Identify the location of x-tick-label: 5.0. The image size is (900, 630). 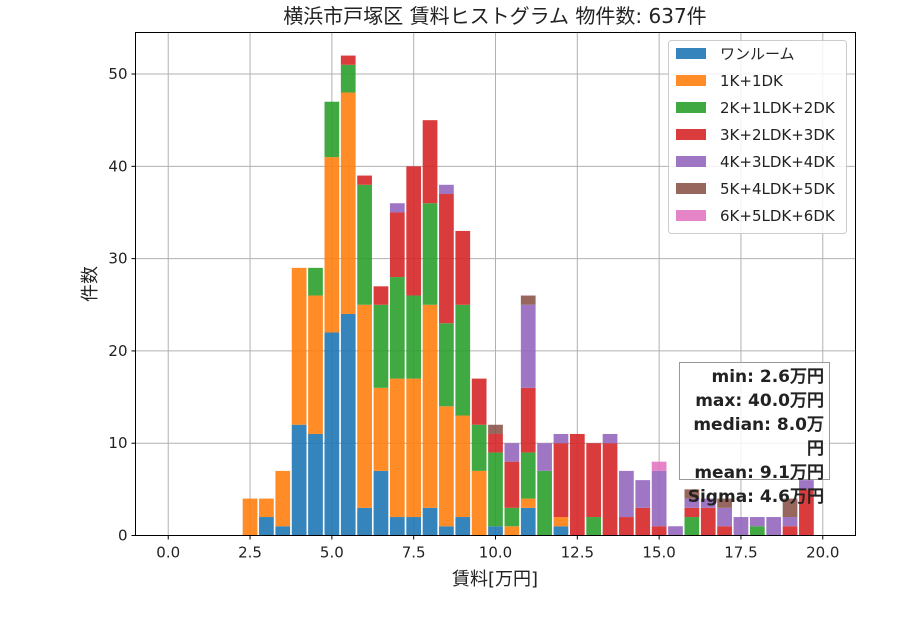
(332, 553).